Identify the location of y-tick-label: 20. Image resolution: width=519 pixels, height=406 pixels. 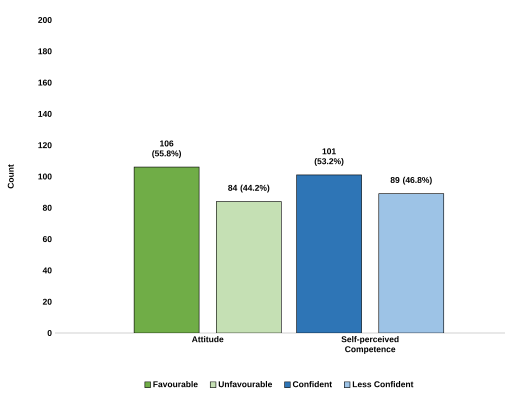
(47, 301).